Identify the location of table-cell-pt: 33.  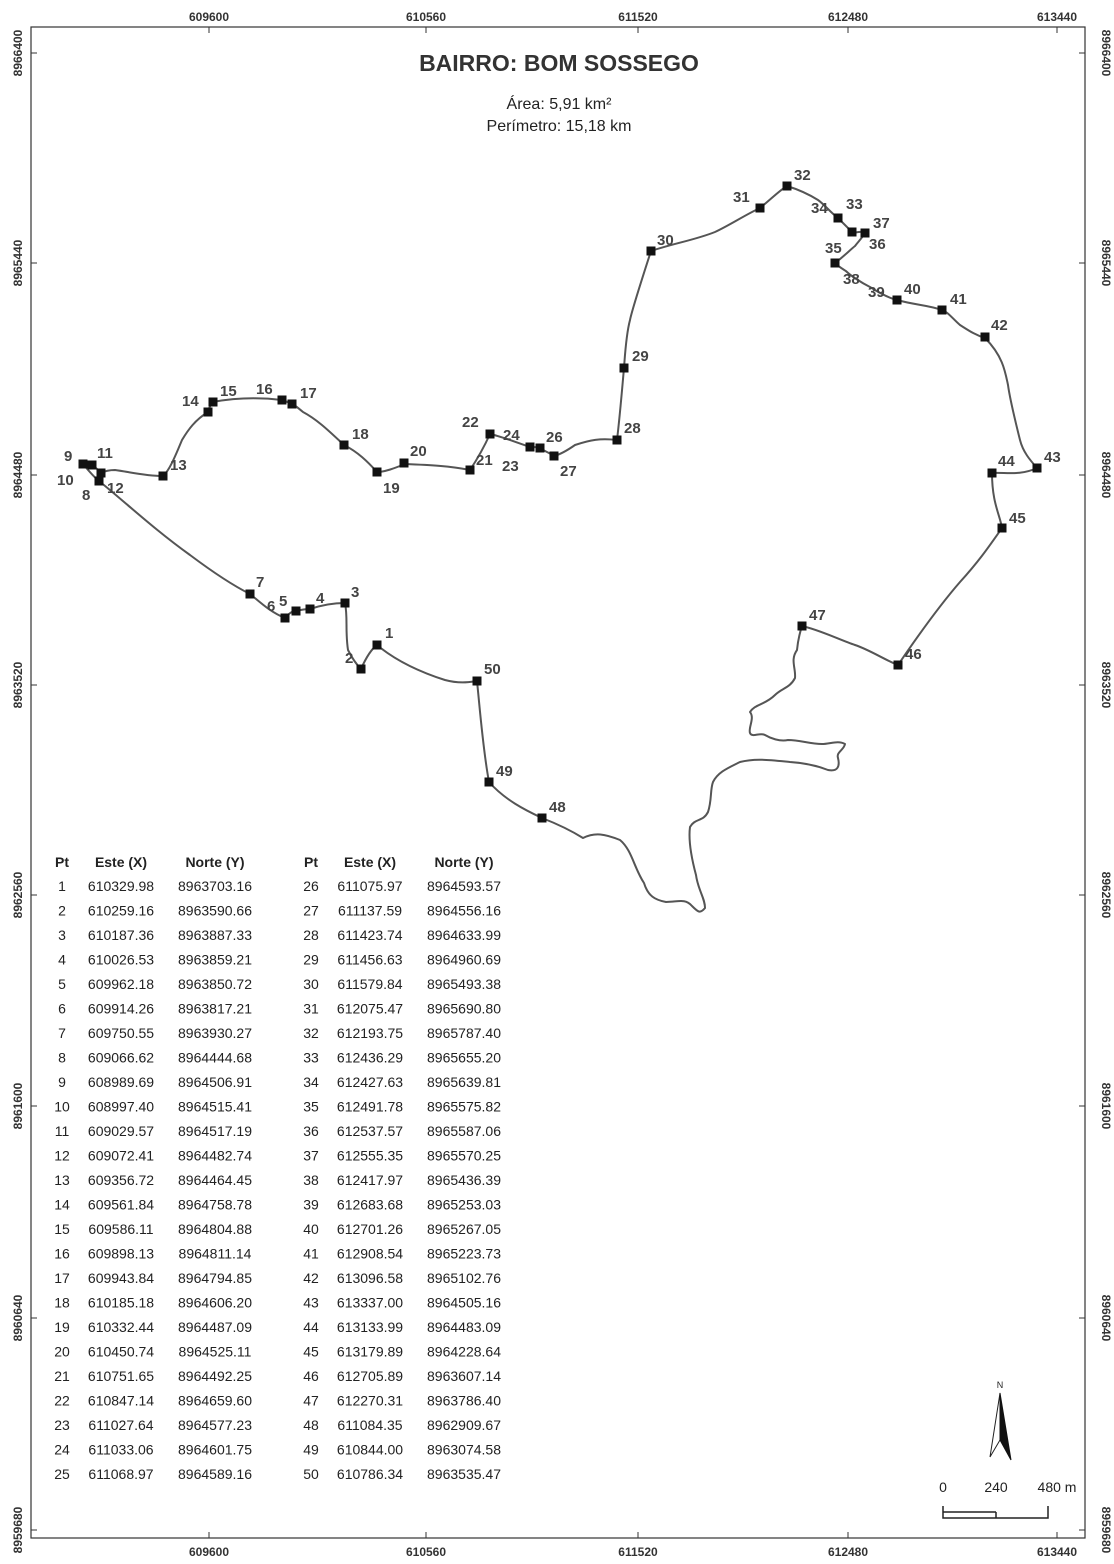
(311, 1058).